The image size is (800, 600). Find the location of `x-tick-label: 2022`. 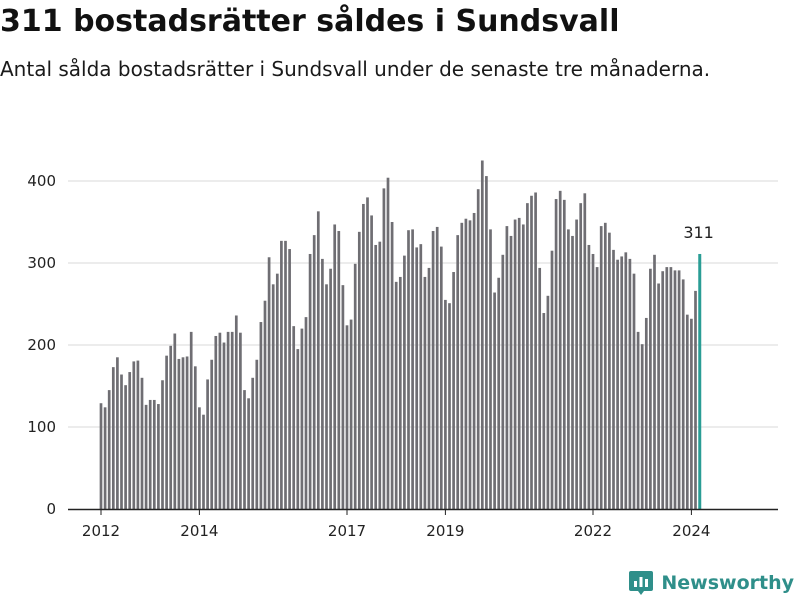

x-tick-label: 2022 is located at coordinates (593, 531).